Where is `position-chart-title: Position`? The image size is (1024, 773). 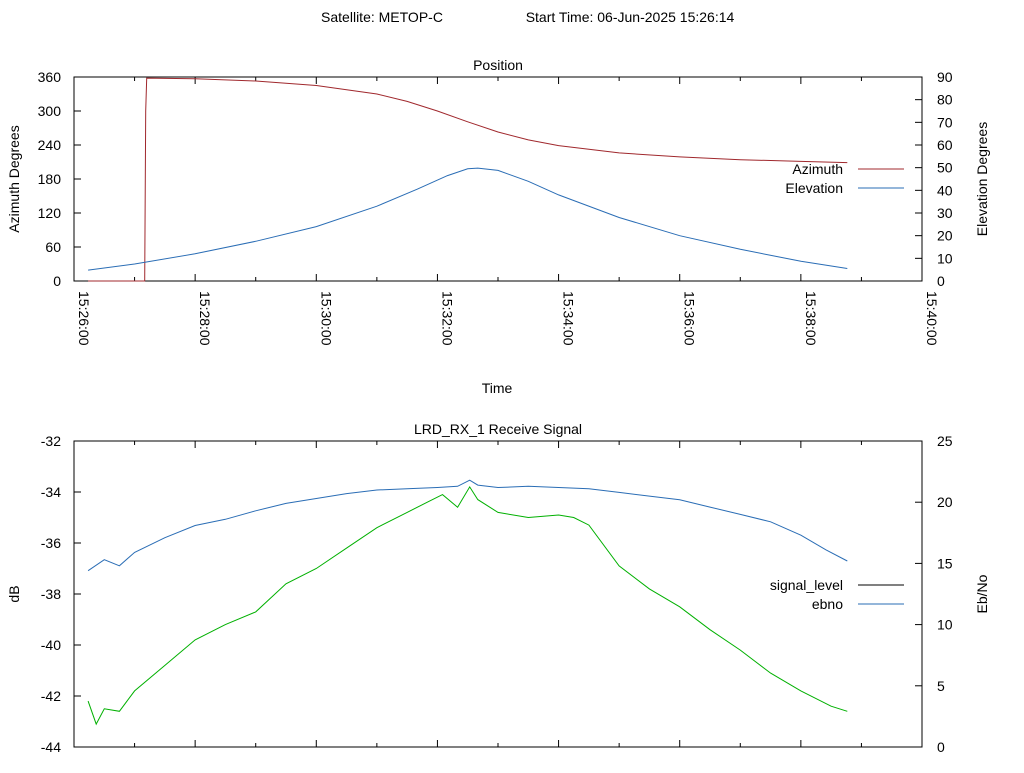 position-chart-title: Position is located at coordinates (498, 65).